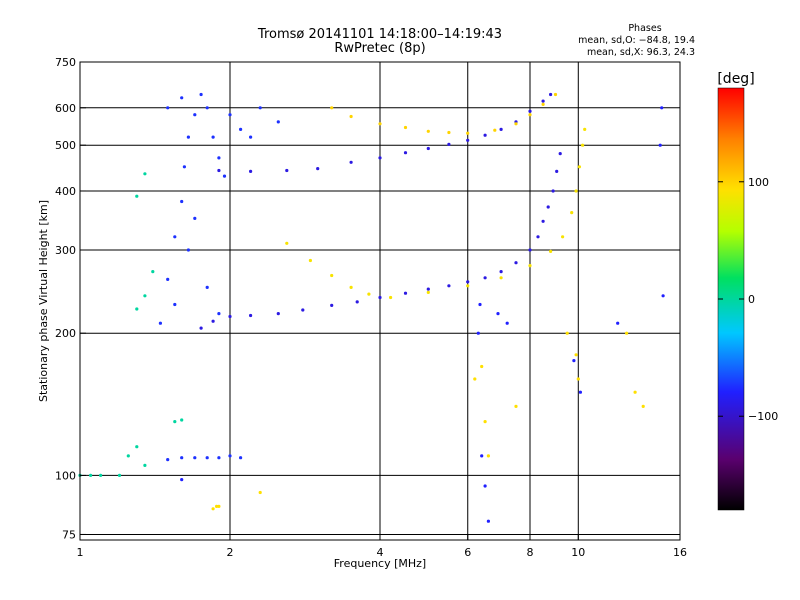 Image resolution: width=800 pixels, height=600 pixels. What do you see at coordinates (644, 28) in the screenshot?
I see `phase-annotation-heading: Phases` at bounding box center [644, 28].